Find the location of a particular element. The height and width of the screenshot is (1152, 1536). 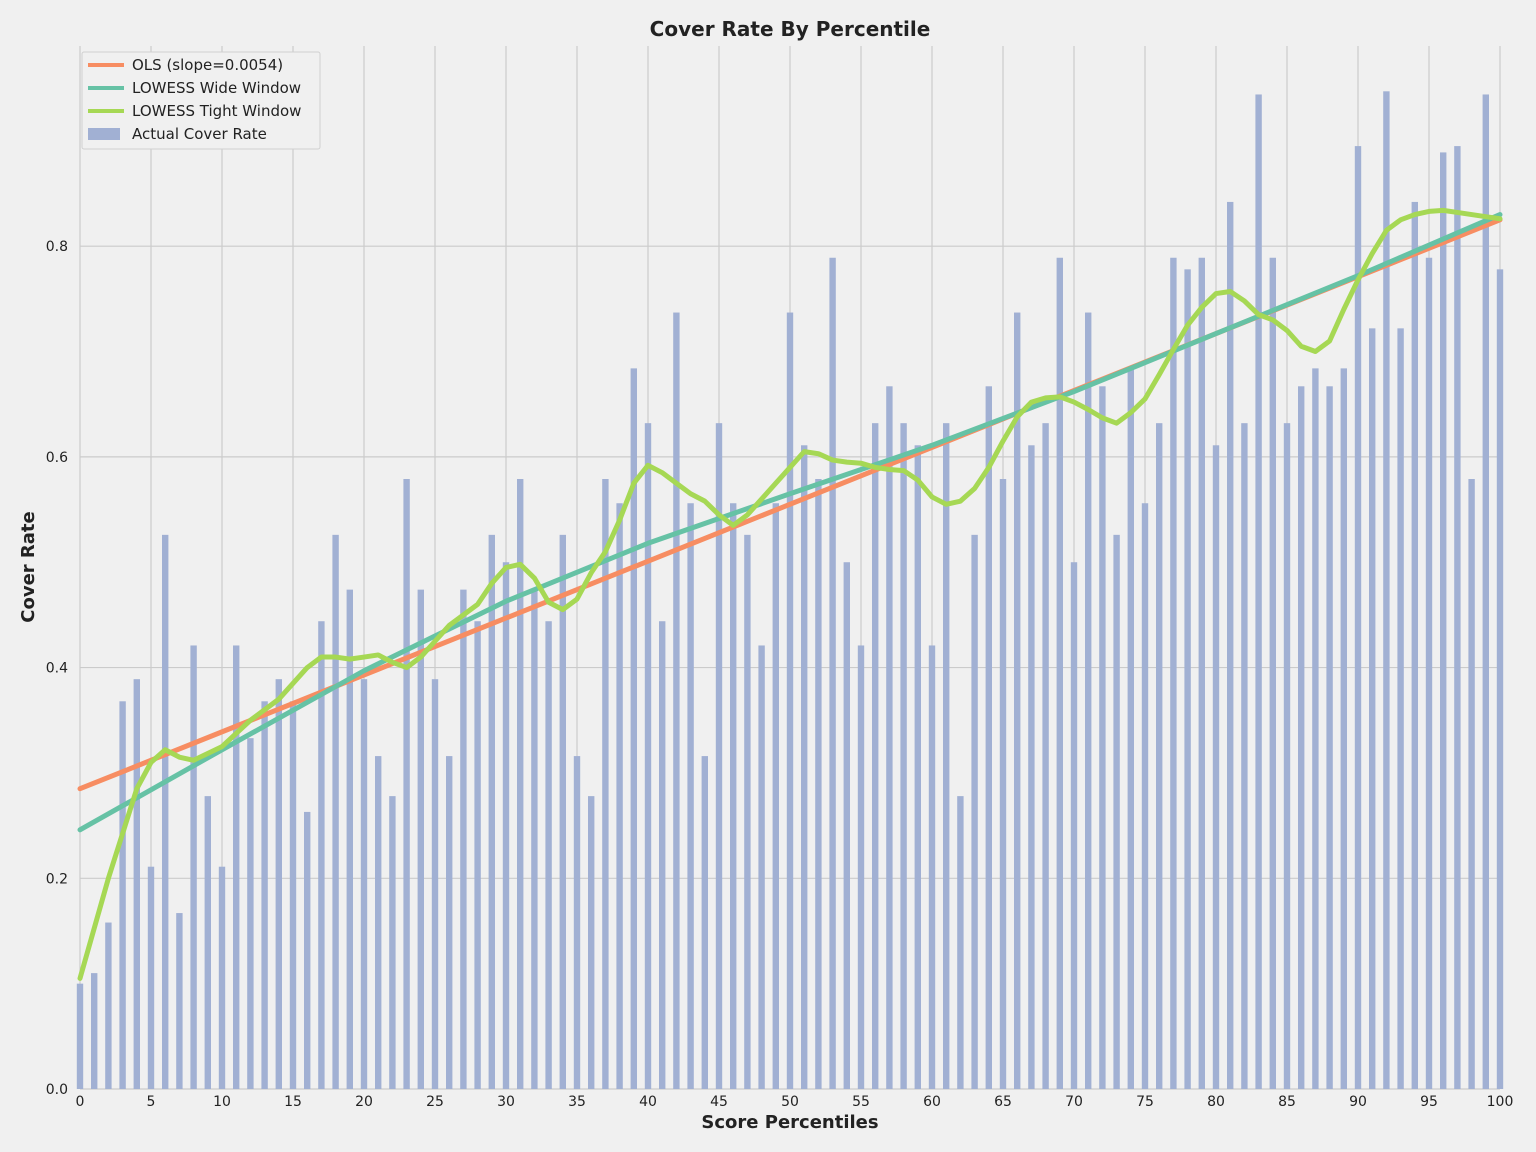

x-tick-label: 70 is located at coordinates (1074, 1102).